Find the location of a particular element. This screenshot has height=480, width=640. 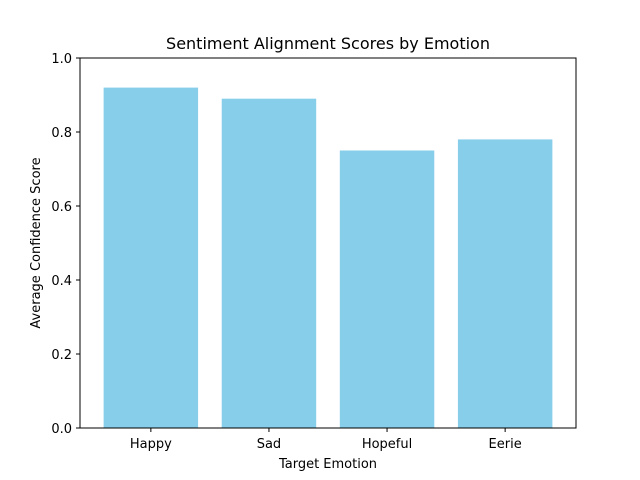

y-tick-label: 1.0 is located at coordinates (61, 59).